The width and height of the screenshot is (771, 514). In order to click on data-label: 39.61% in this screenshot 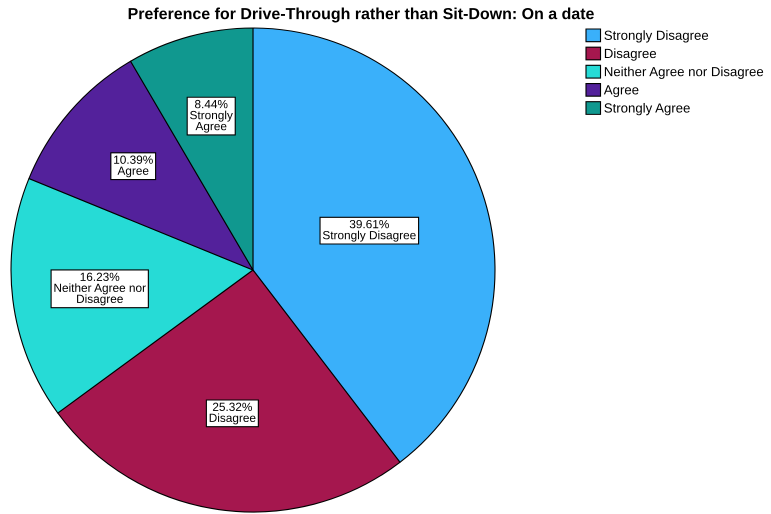, I will do `click(369, 224)`.